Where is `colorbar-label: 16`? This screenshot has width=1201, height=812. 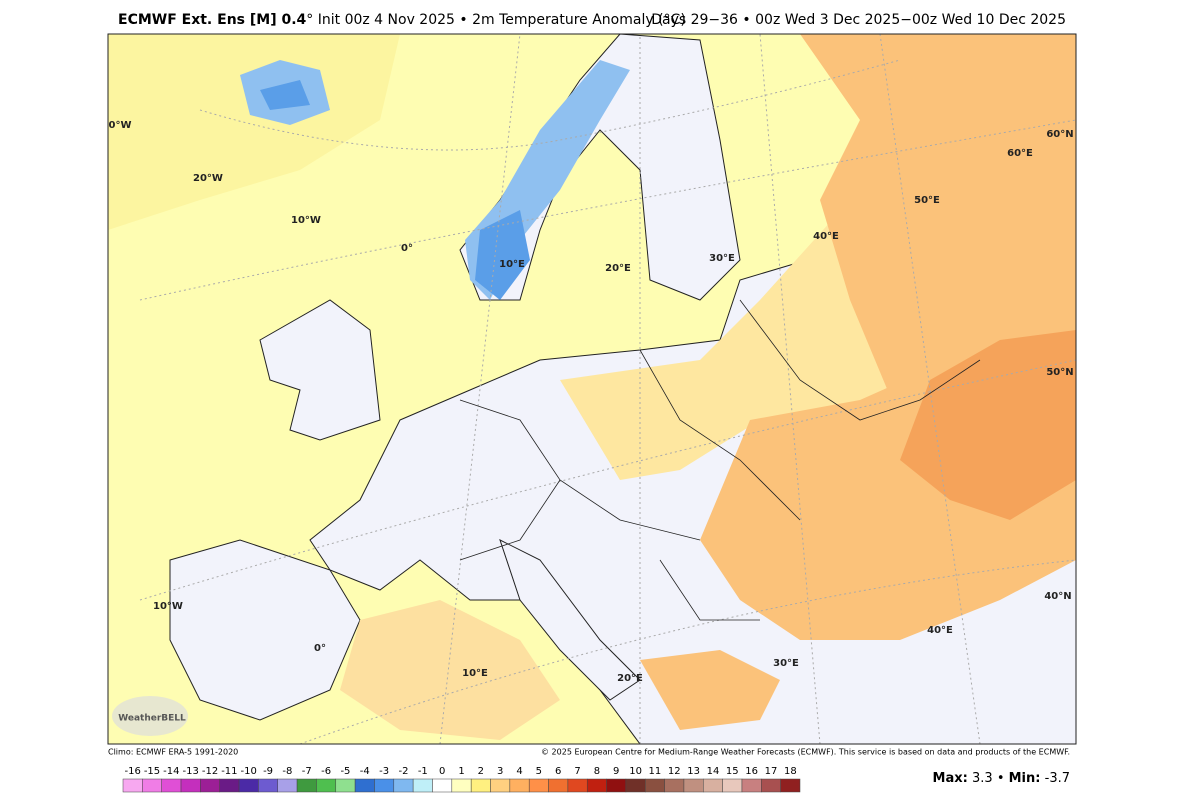 colorbar-label: 16 is located at coordinates (751, 771).